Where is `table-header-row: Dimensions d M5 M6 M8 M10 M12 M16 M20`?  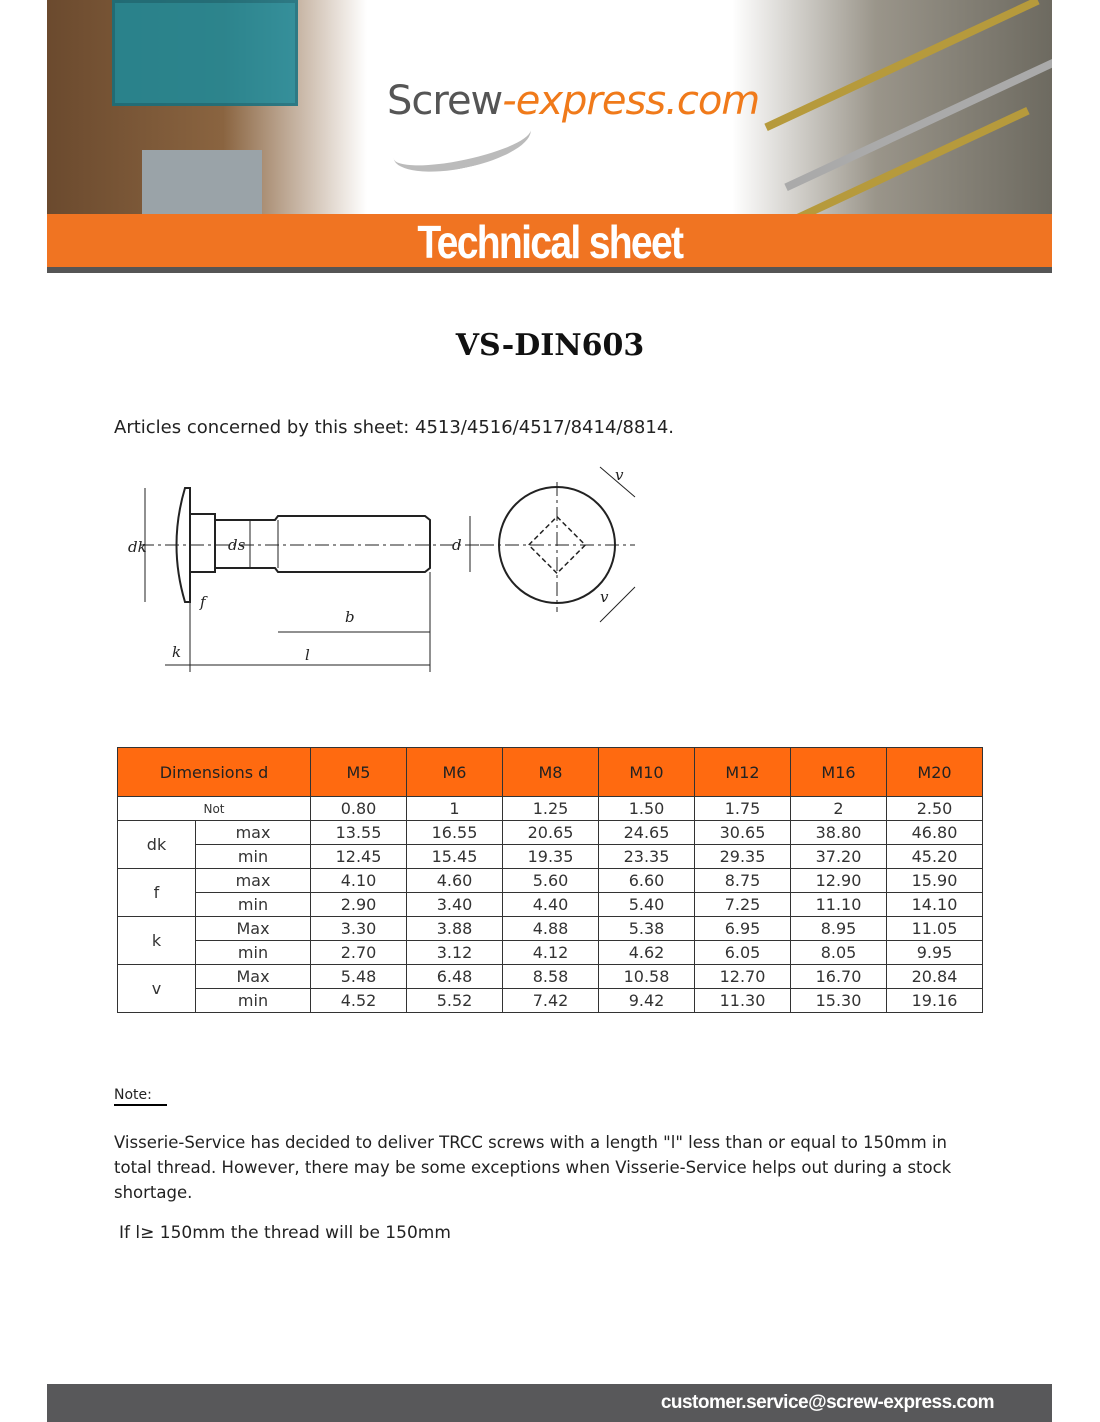
table-header-row: Dimensions d M5 M6 M8 M10 M12 M16 M20 is located at coordinates (550, 772).